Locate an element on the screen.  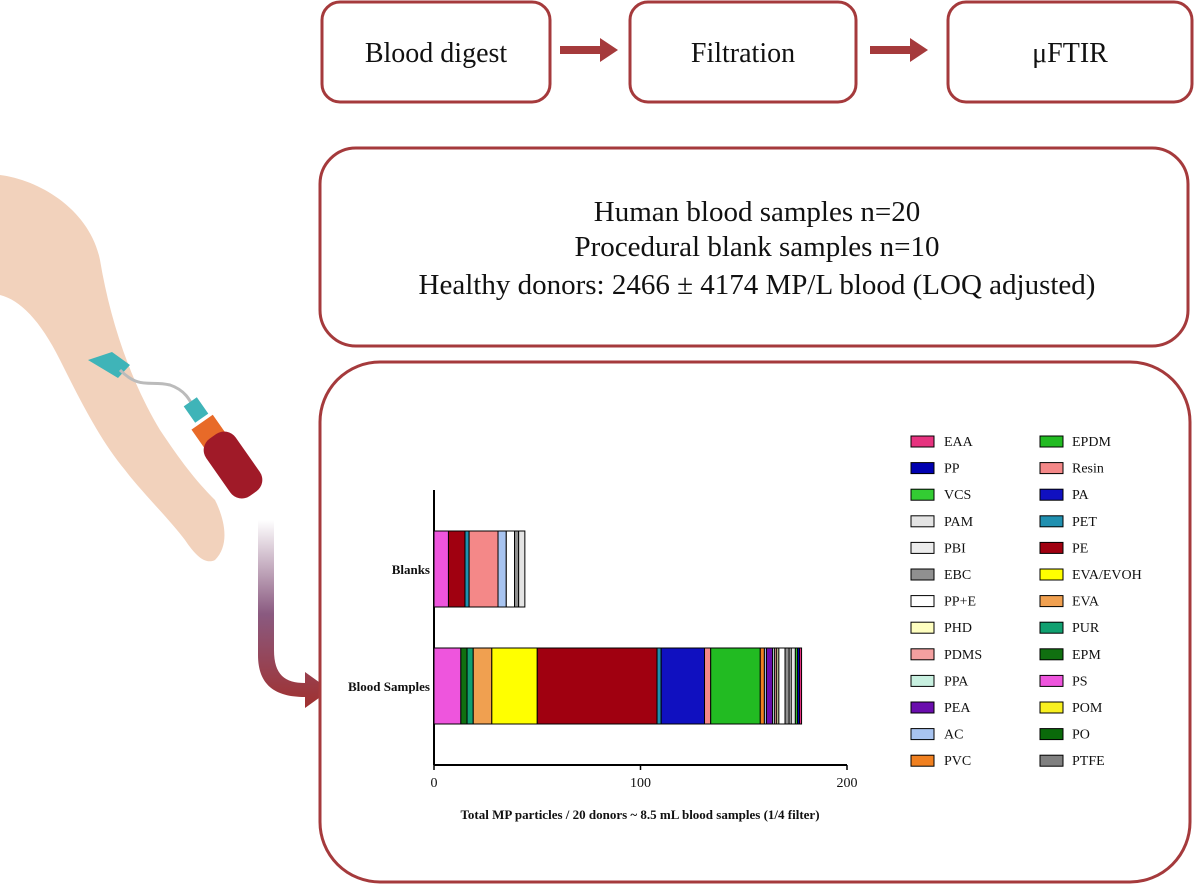
flow-label: μFTIR is located at coordinates (1070, 53).